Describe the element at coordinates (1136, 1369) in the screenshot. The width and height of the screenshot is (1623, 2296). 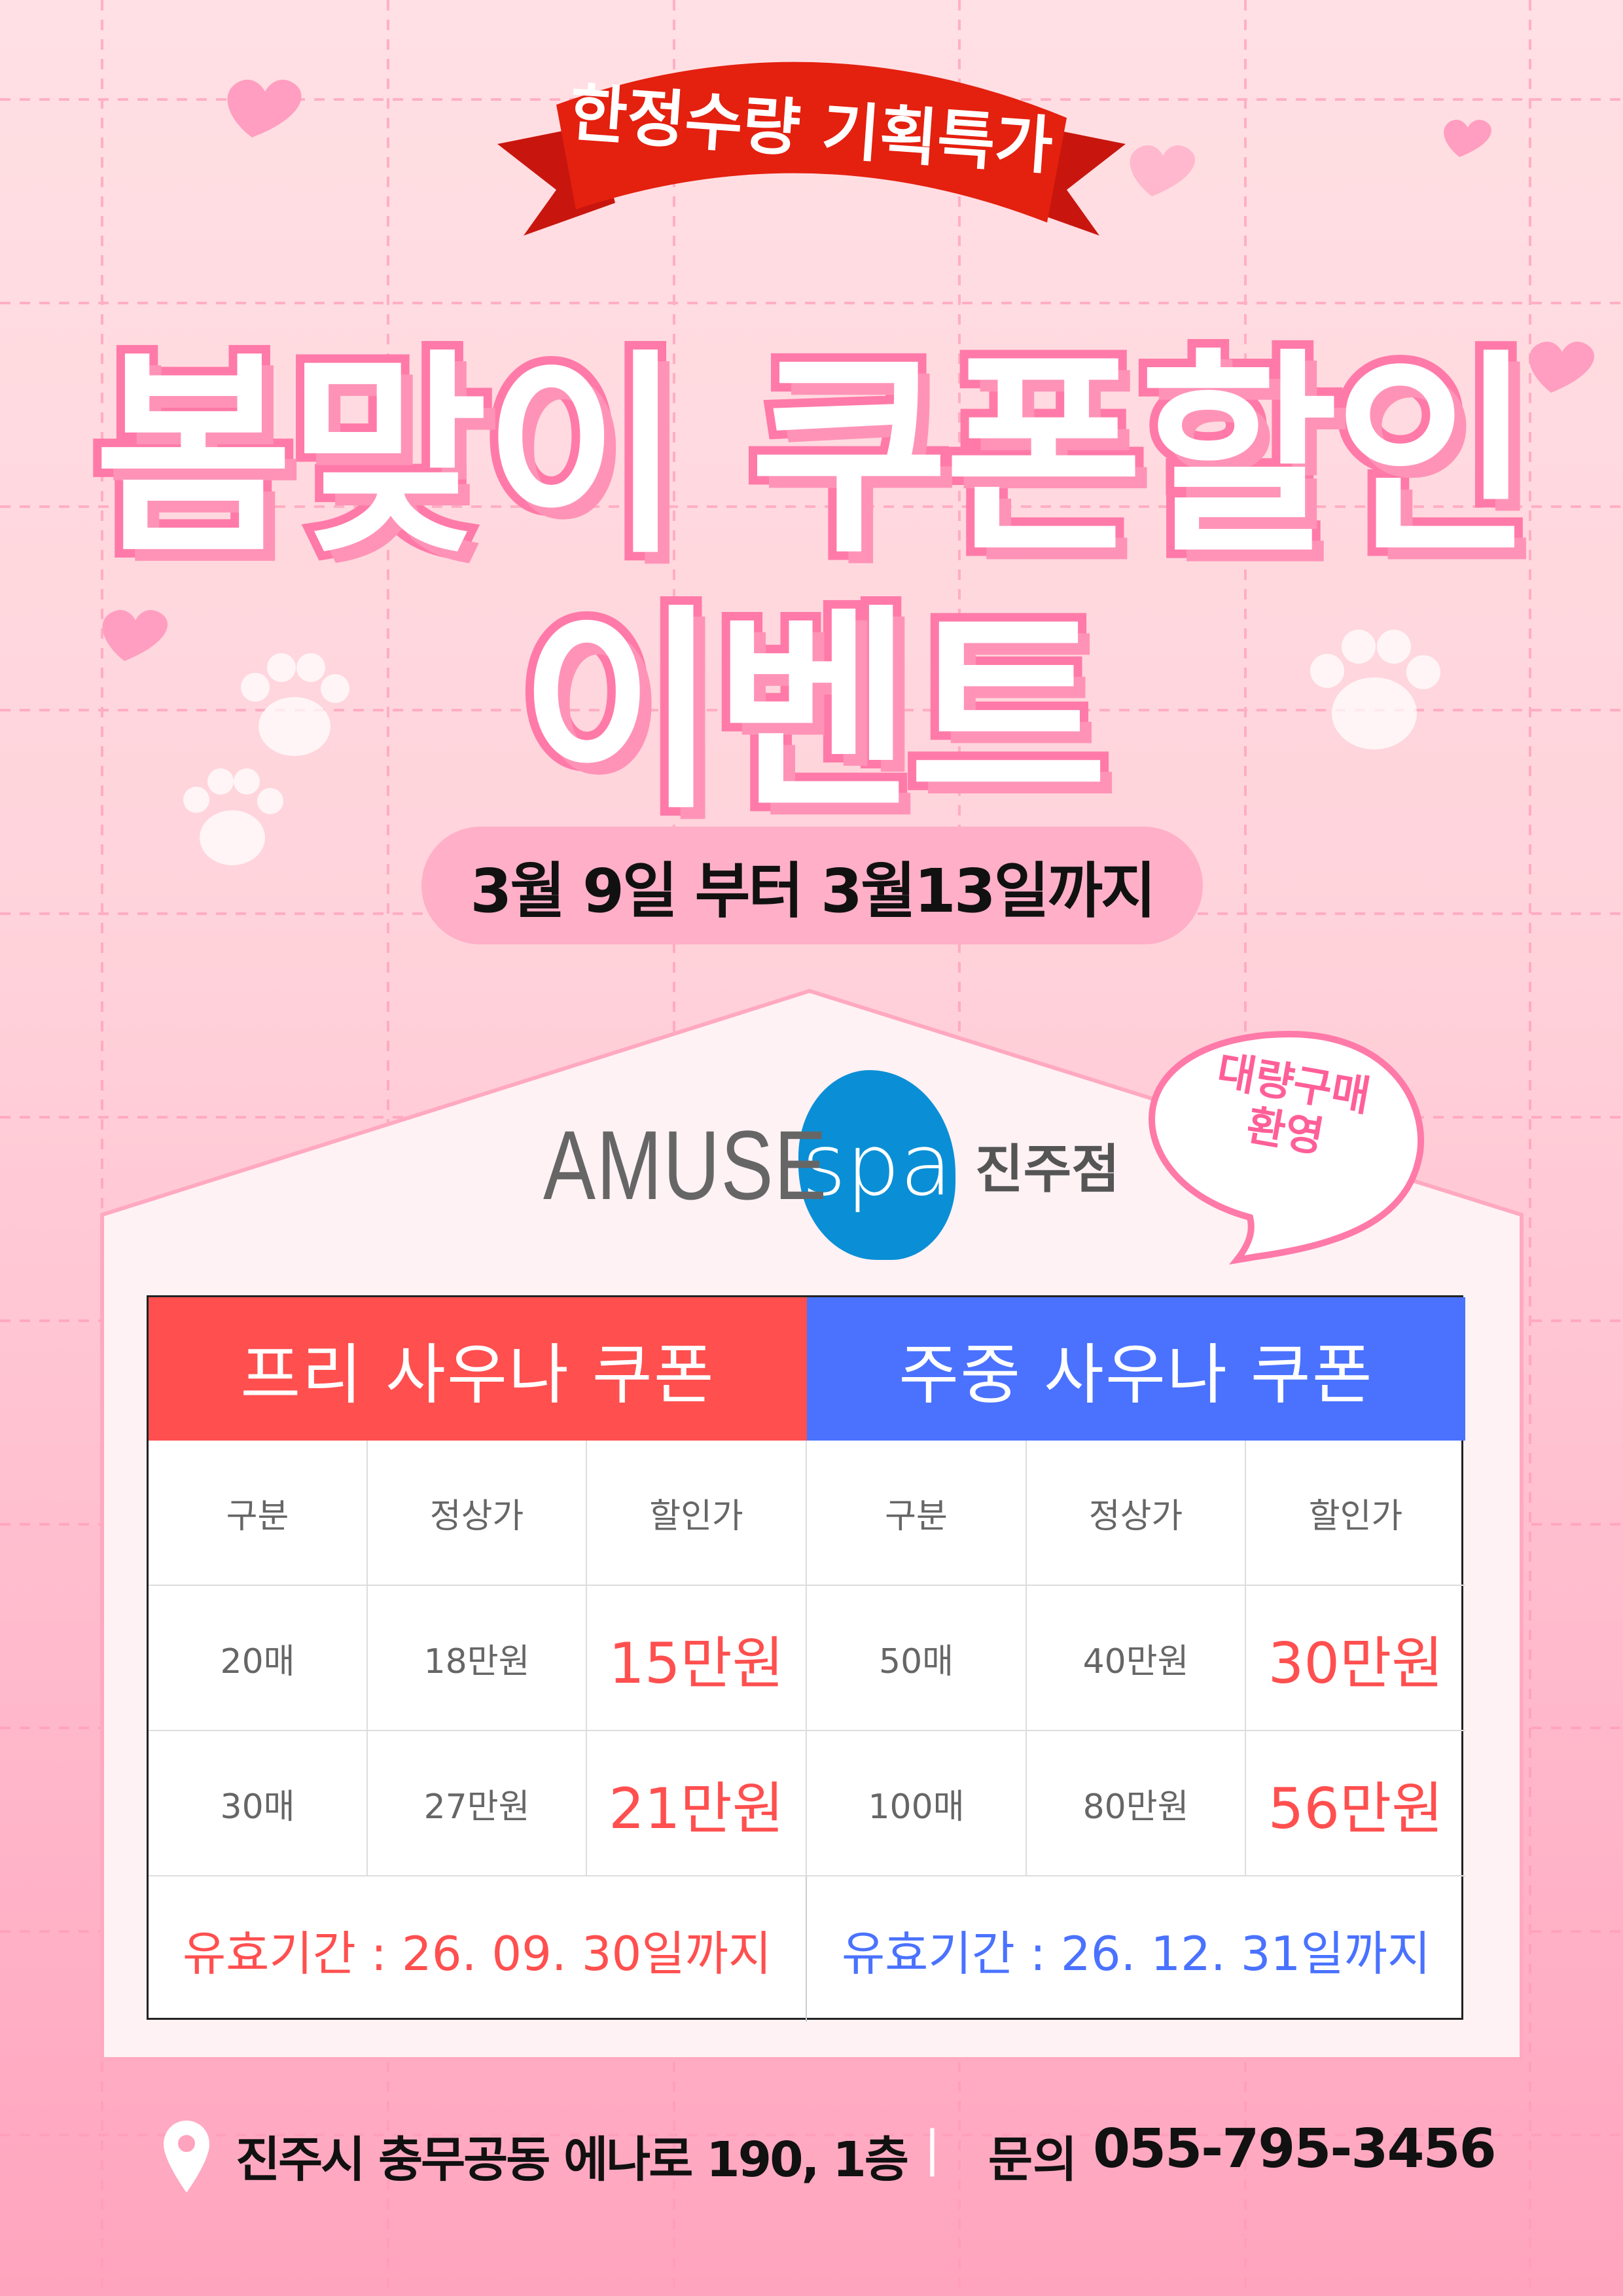
I see `weekday-sauna-coupon-header: 주중 사우나 쿠폰` at that location.